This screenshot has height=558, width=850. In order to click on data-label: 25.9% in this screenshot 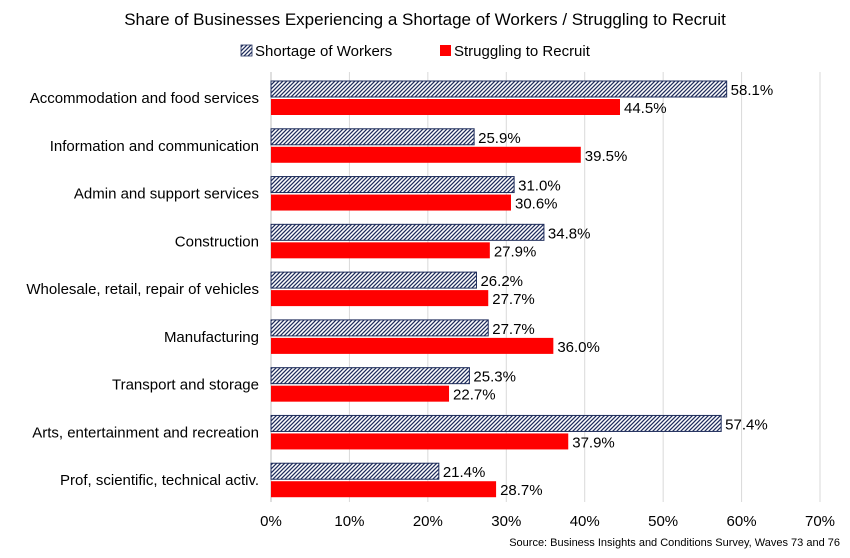, I will do `click(499, 138)`.